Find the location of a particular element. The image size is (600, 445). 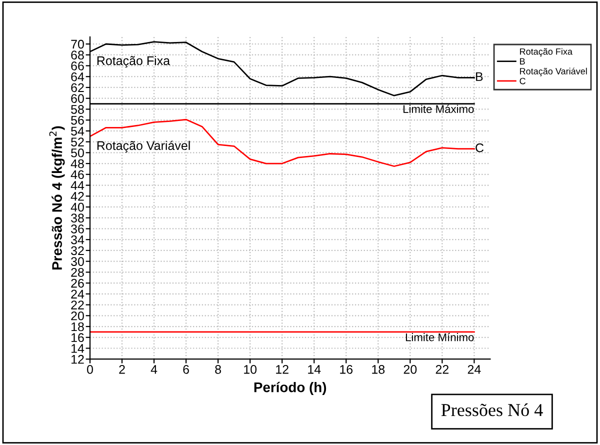

ref-line-label: Limite Mínimo is located at coordinates (440, 337).